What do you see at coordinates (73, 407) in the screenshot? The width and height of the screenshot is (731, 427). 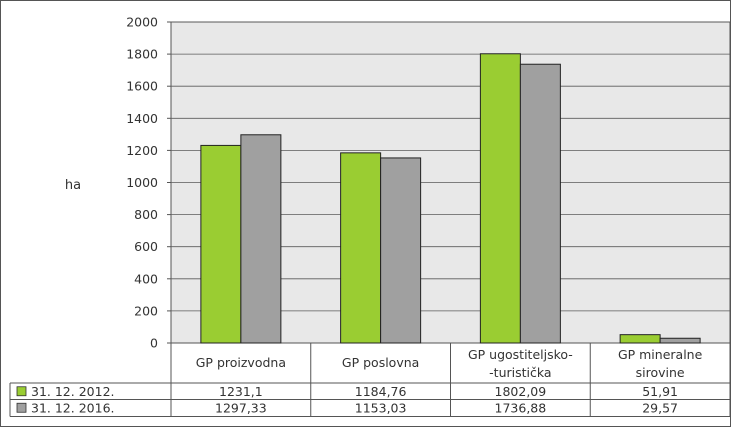 I see `legend-label: 31. 12. 2016.` at bounding box center [73, 407].